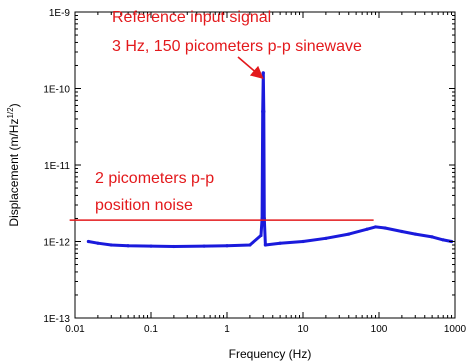 The width and height of the screenshot is (469, 363). I want to click on y-axis-label-sup: 1/2, so click(10, 113).